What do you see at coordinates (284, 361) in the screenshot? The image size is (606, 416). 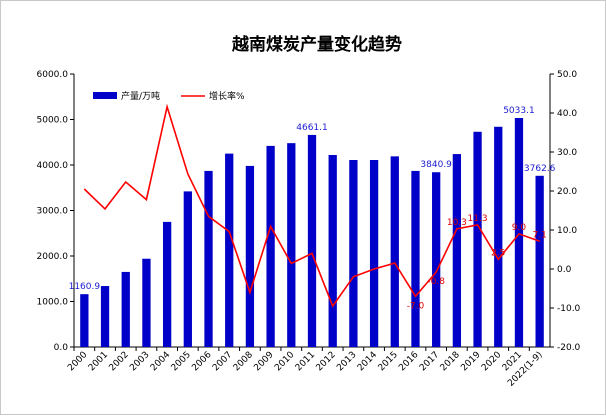 I see `x-tick-label: 2010` at bounding box center [284, 361].